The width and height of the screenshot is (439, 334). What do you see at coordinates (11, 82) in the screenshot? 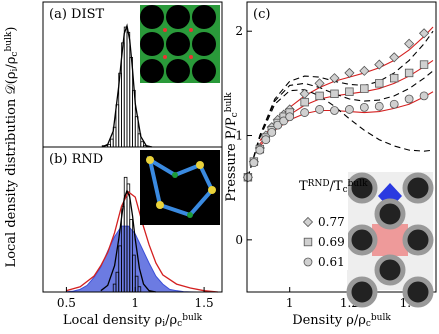
I see `label-part: 𝒟(ρ` at bounding box center [11, 82].